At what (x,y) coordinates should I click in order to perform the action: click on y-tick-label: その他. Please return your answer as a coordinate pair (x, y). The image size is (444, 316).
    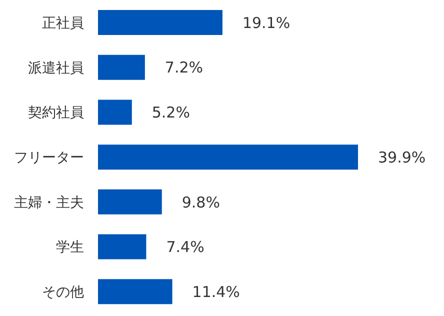
    Looking at the image, I should click on (63, 292).